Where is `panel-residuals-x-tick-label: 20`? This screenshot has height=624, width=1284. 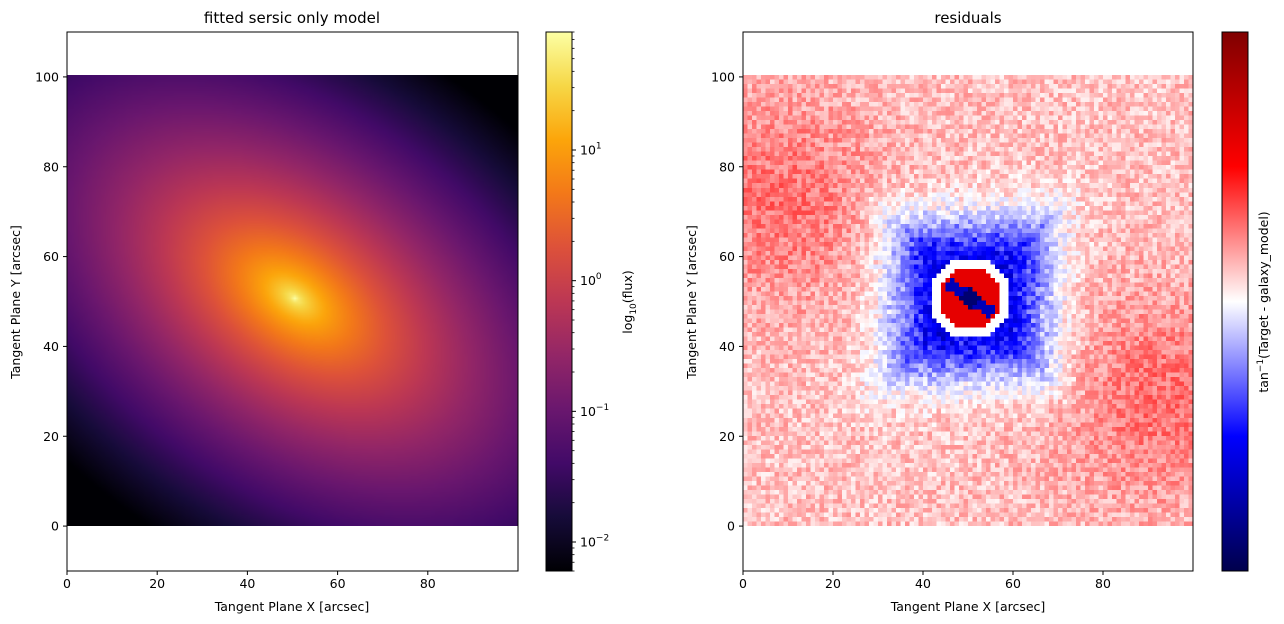 panel-residuals-x-tick-label: 20 is located at coordinates (833, 583).